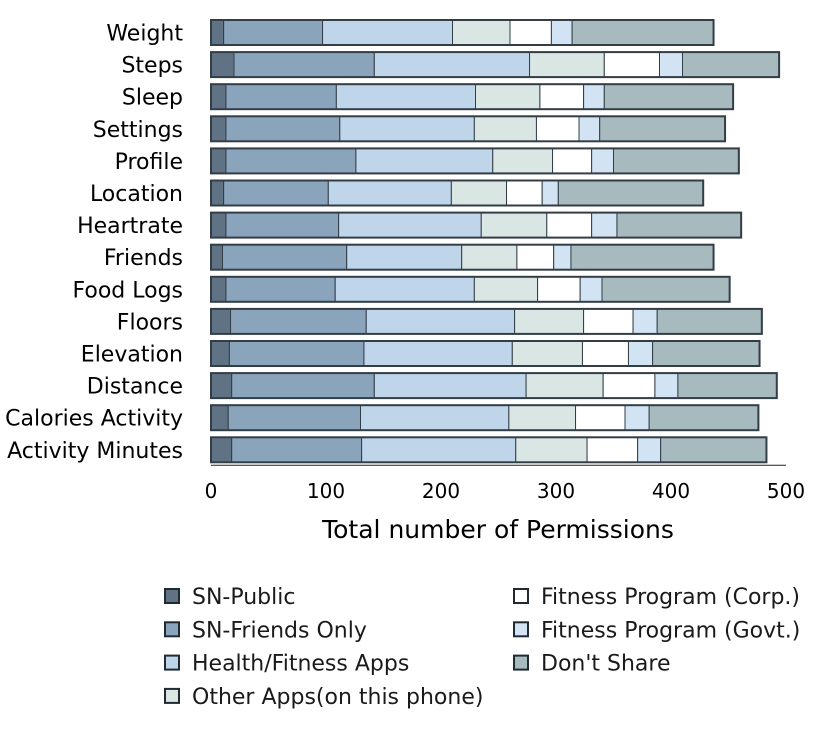 This screenshot has height=729, width=819. Describe the element at coordinates (326, 491) in the screenshot. I see `x-tick-label: 100` at that location.